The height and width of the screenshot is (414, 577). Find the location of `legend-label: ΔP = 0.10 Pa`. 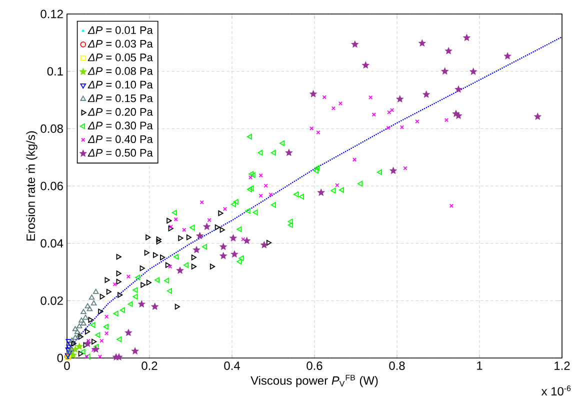

legend-label: ΔP = 0.10 Pa is located at coordinates (120, 84).